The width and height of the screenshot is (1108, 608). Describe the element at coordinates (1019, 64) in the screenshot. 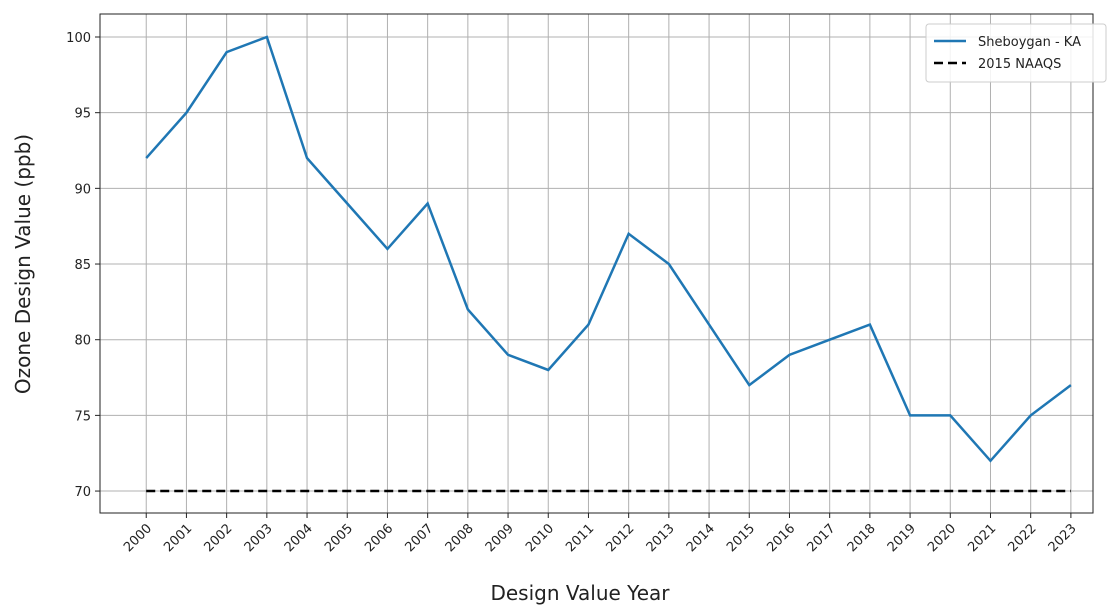

I see `legend-label: 2015 NAAQS` at that location.